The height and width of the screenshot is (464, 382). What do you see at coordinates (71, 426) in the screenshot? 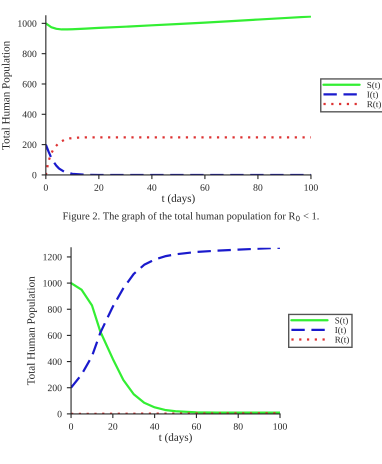
I see `x-tick-label: 0` at bounding box center [71, 426].